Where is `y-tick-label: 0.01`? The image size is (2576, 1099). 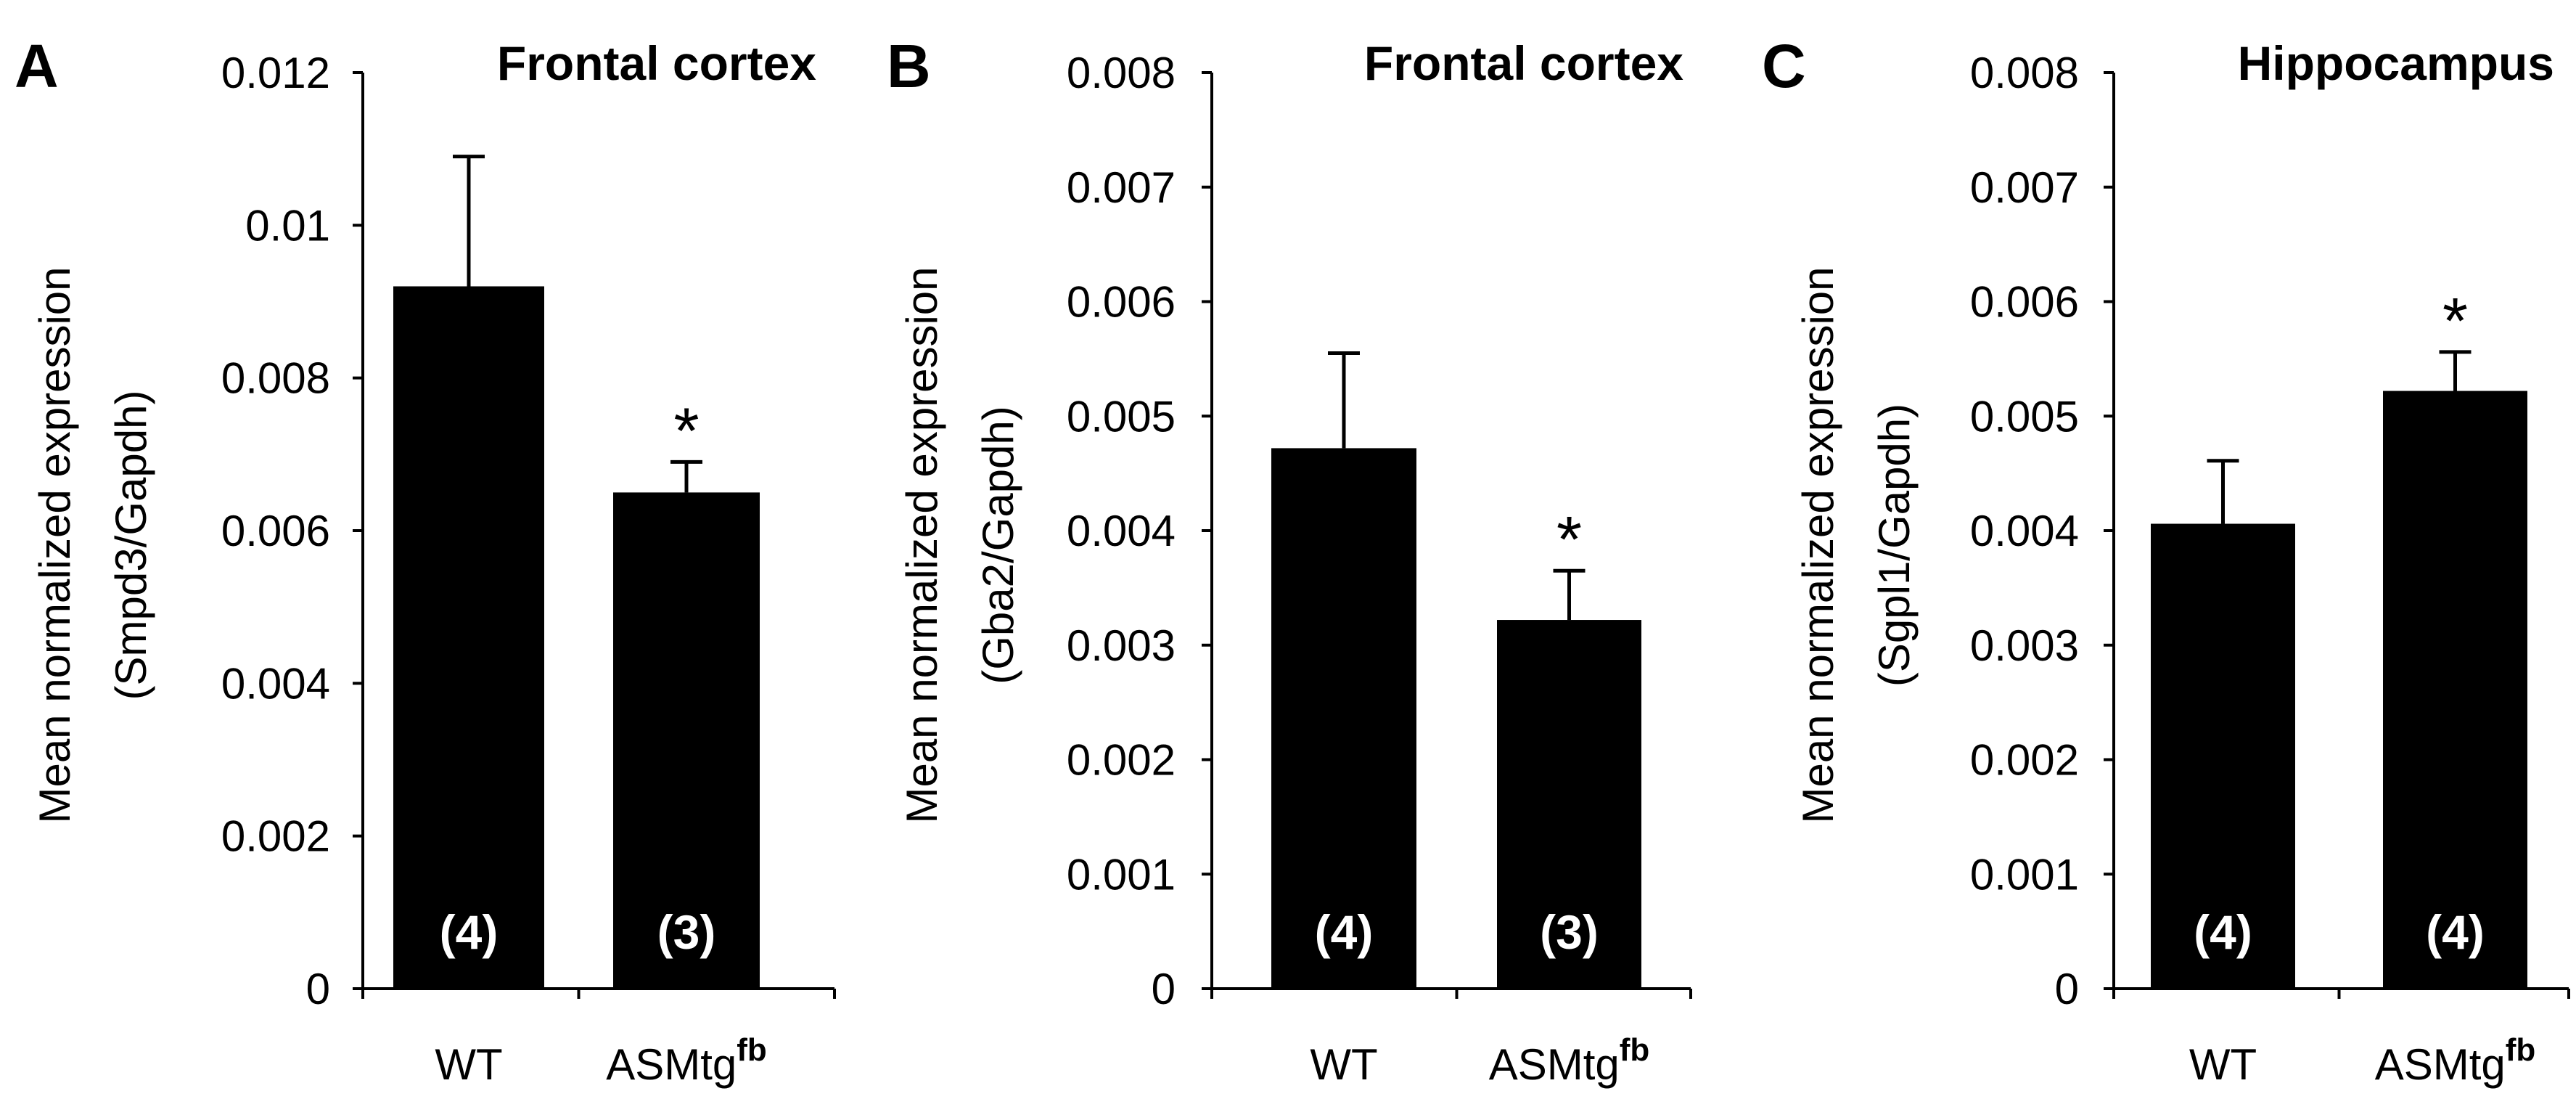 y-tick-label: 0.01 is located at coordinates (287, 225).